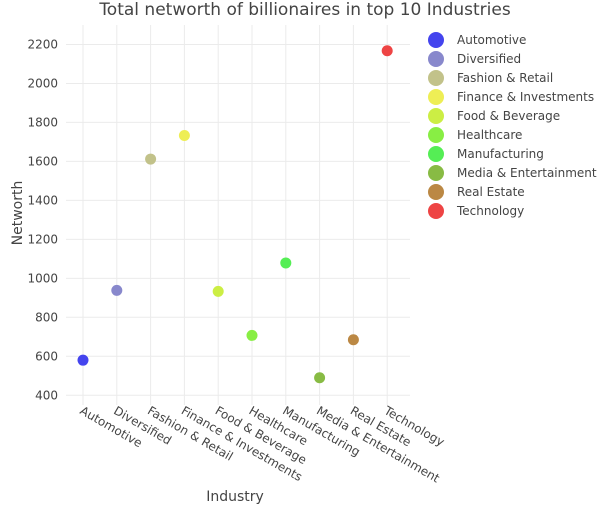 The height and width of the screenshot is (507, 609). What do you see at coordinates (490, 211) in the screenshot?
I see `legend-label: Technology` at bounding box center [490, 211].